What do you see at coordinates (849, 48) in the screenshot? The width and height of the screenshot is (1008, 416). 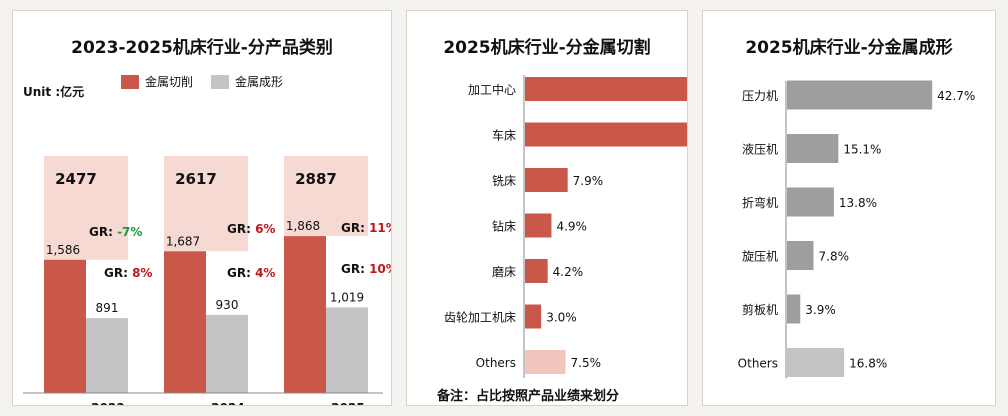 I see `panel3-title: 2025机床行业-分金属成形` at bounding box center [849, 48].